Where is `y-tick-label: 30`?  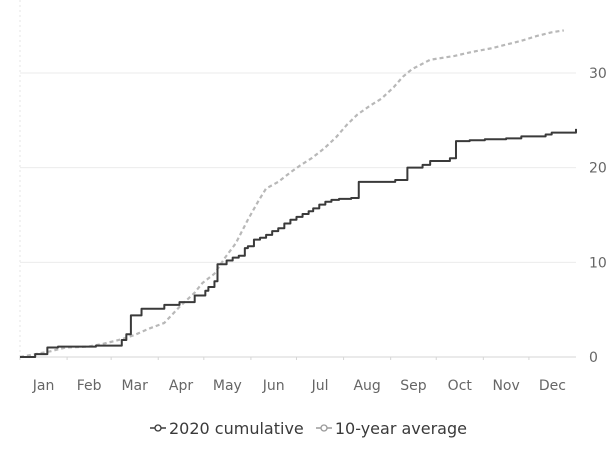 y-tick-label: 30 is located at coordinates (598, 74).